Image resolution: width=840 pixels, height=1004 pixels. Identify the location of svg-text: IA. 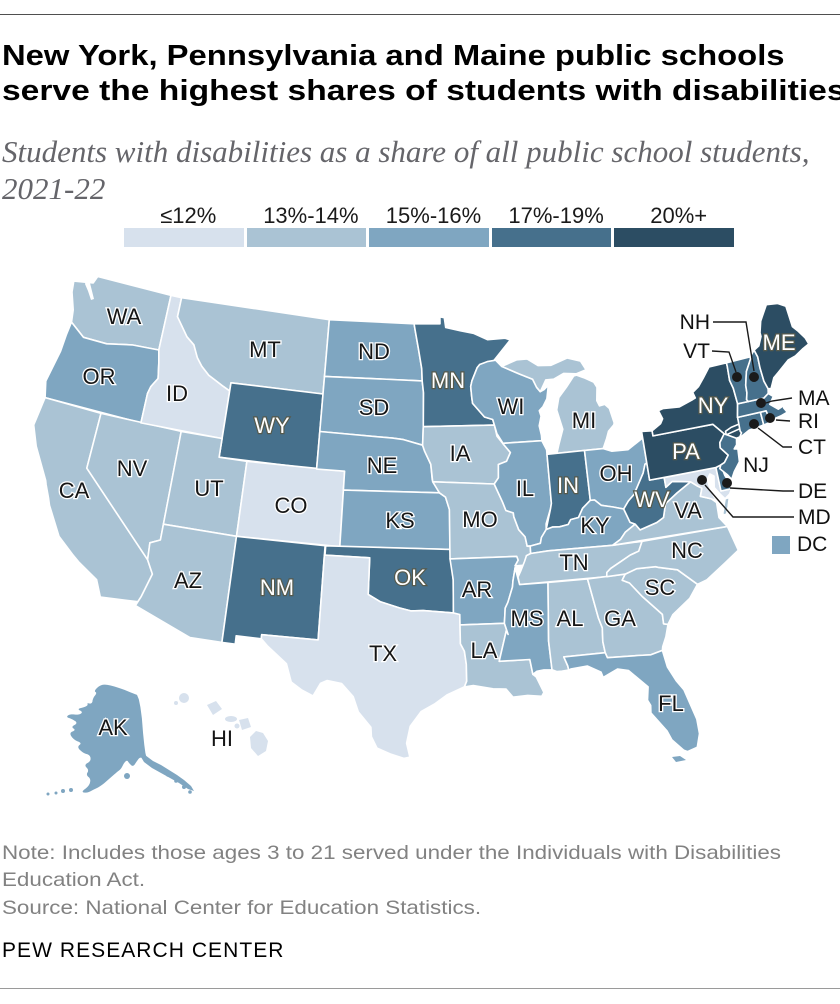
(460, 453).